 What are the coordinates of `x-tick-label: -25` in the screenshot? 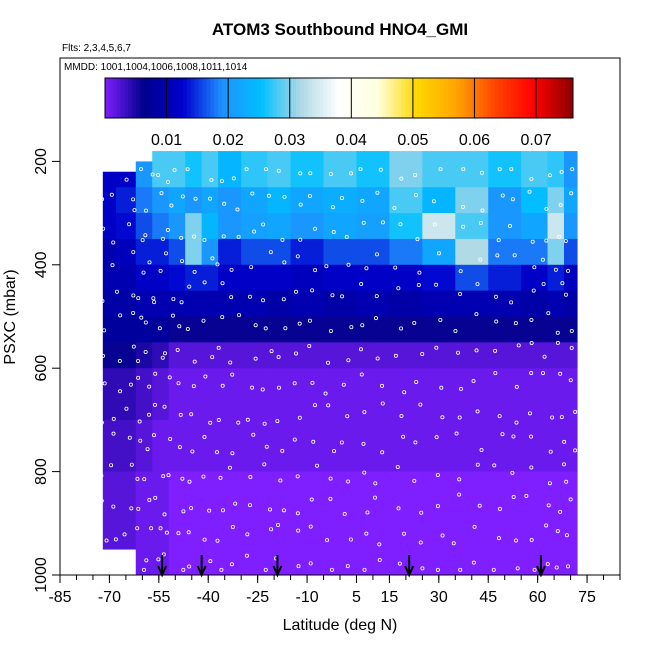 It's located at (257, 597).